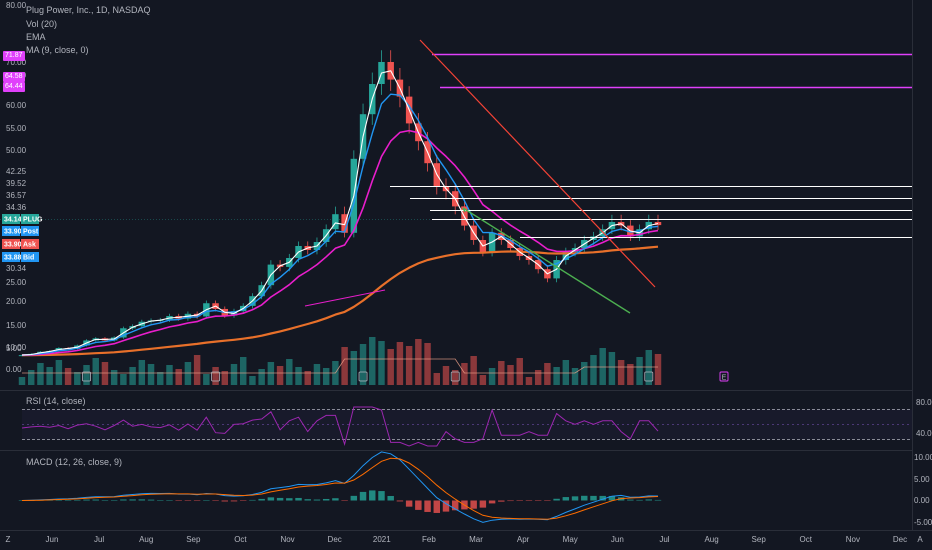 The width and height of the screenshot is (932, 550). I want to click on time-tick-label: Jun, so click(617, 539).